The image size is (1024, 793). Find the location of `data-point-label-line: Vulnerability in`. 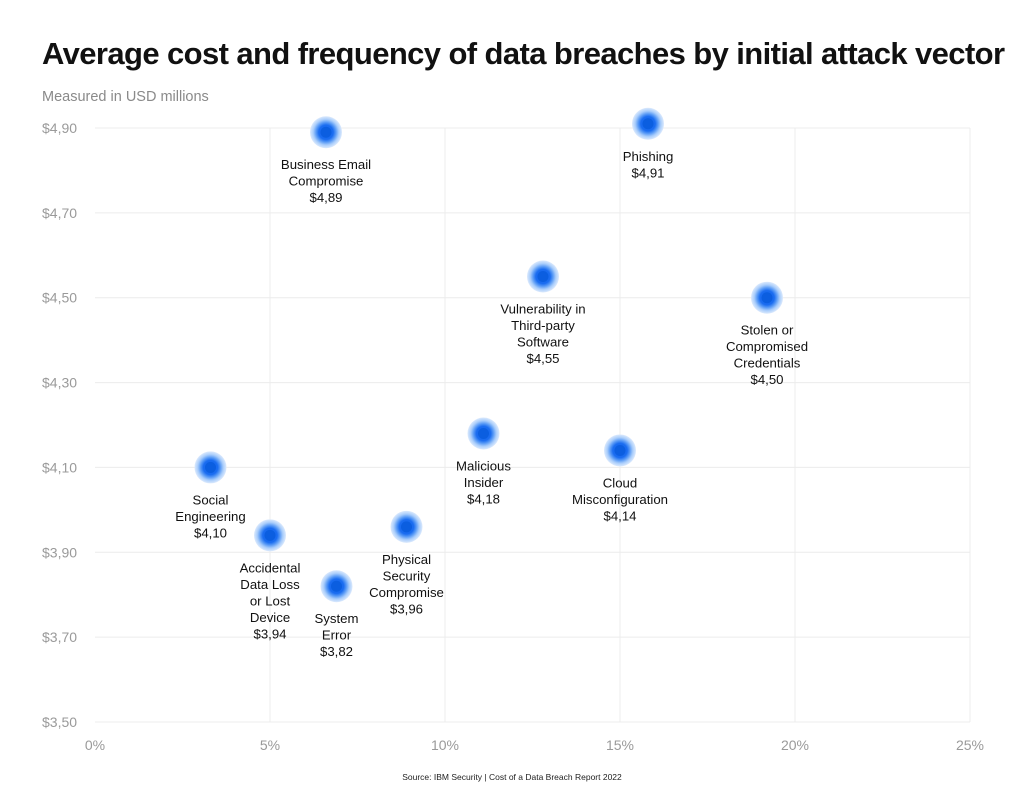

data-point-label-line: Vulnerability in is located at coordinates (542, 309).